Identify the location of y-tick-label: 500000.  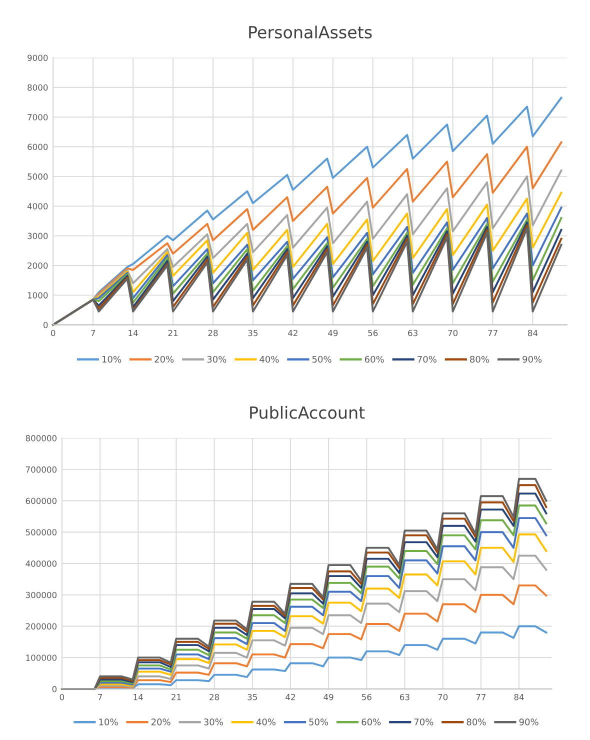
(41, 532).